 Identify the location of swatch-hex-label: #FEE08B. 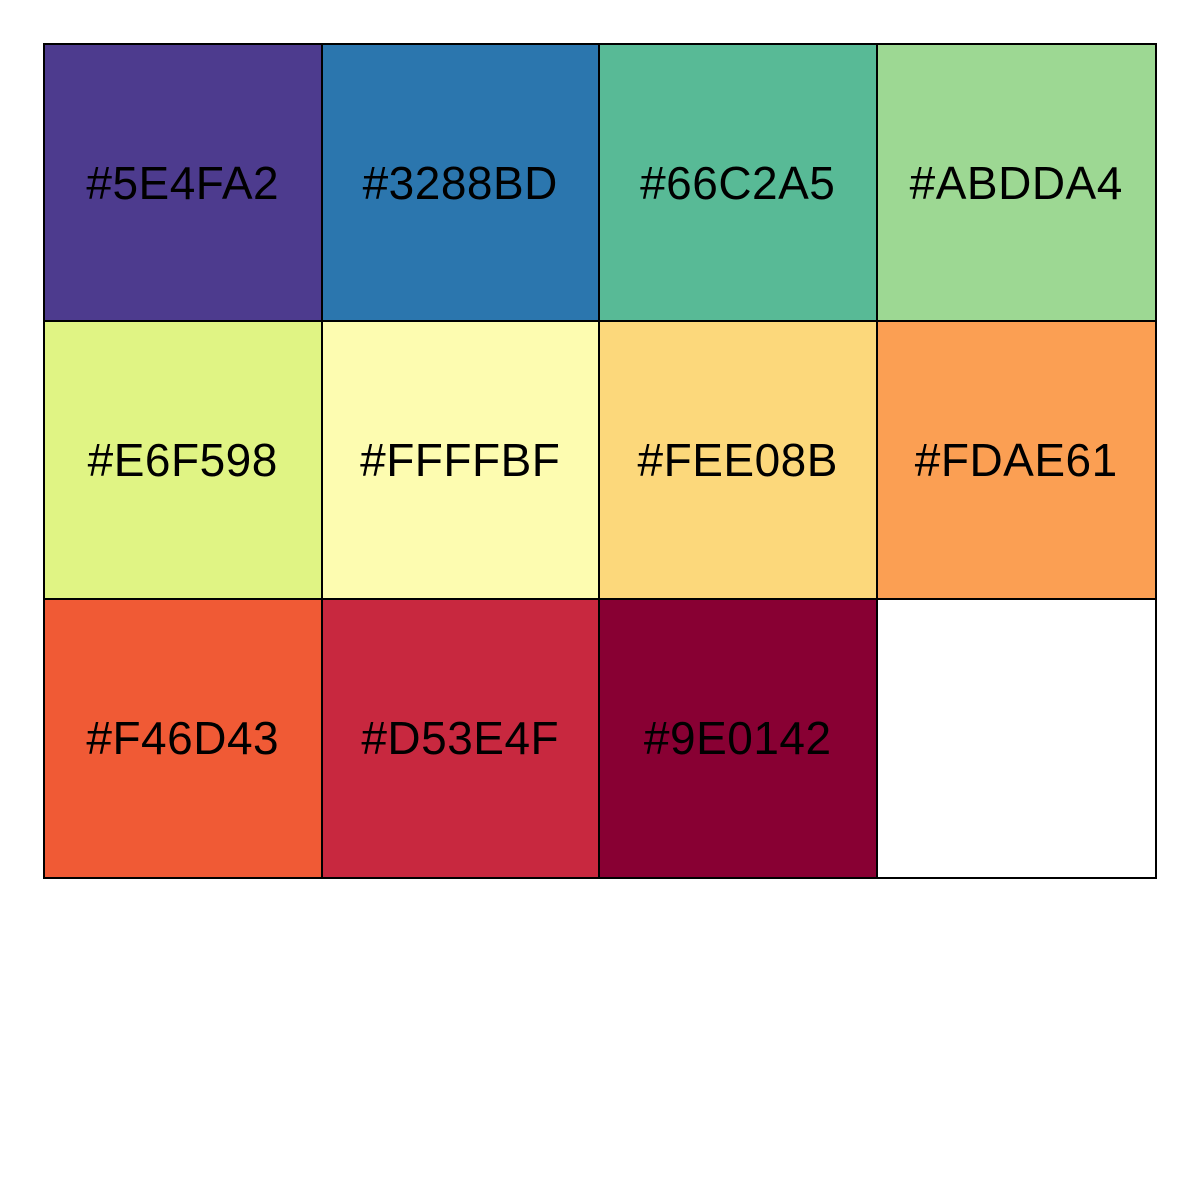
(737, 459).